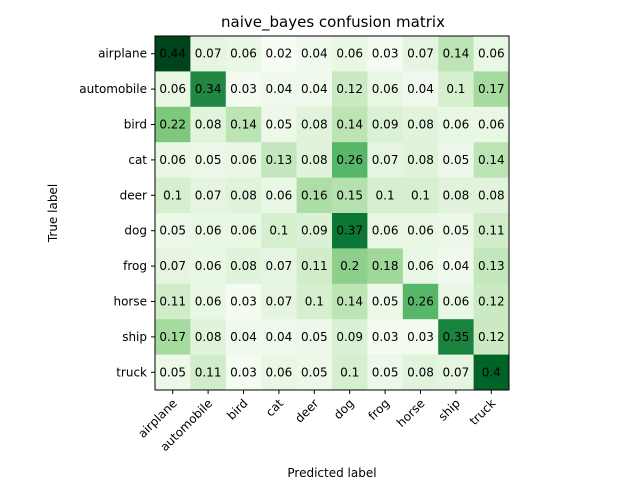 Image resolution: width=640 pixels, height=480 pixels. What do you see at coordinates (131, 372) in the screenshot?
I see `y-tick-label: truck` at bounding box center [131, 372].